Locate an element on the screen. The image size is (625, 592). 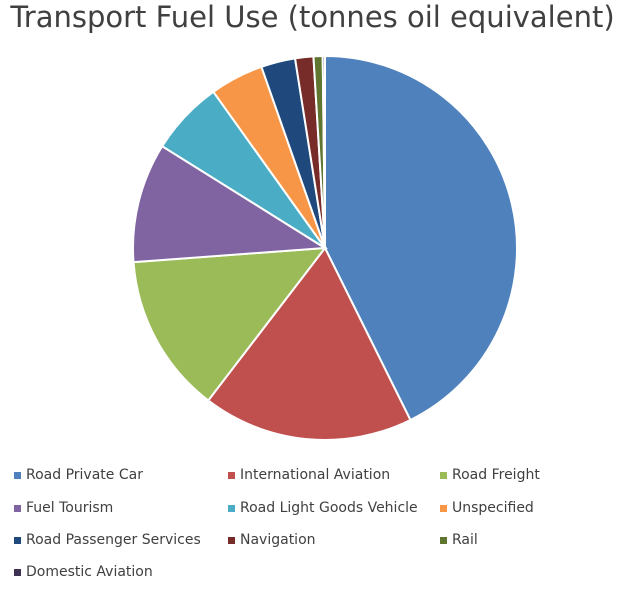
legend-label: International Aviation is located at coordinates (315, 475).